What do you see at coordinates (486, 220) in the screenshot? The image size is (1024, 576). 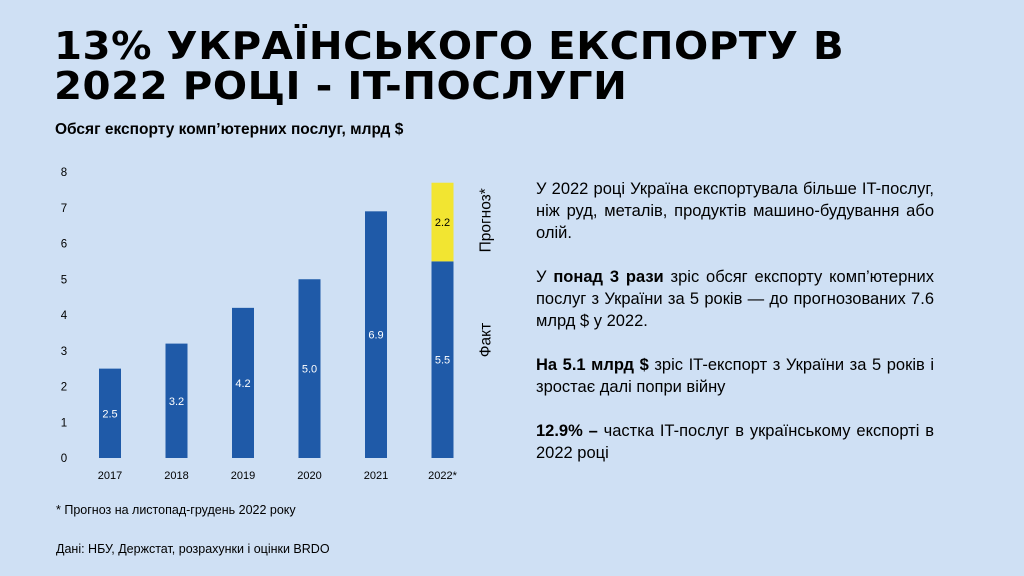 I see `legend-forecast-label: Прогноз*` at bounding box center [486, 220].